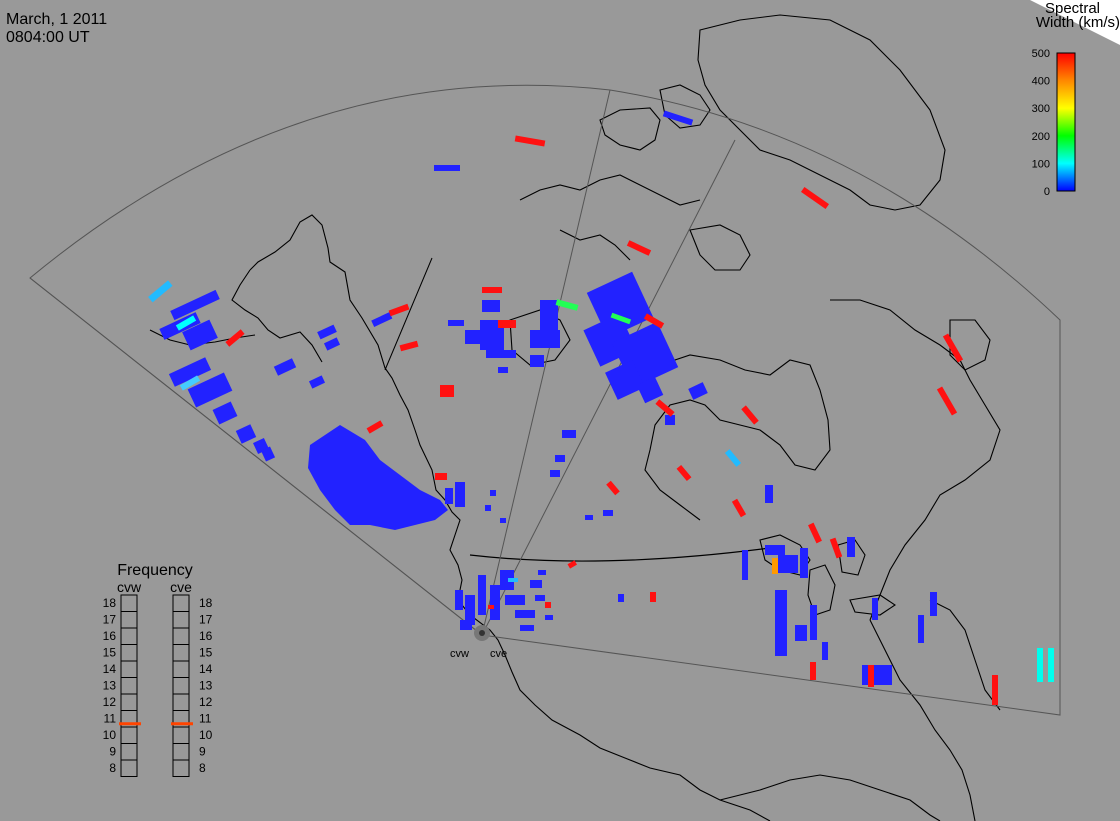 This screenshot has height=821, width=1120. What do you see at coordinates (478, 642) in the screenshot?
I see `radar-sites: cvw cve` at bounding box center [478, 642].